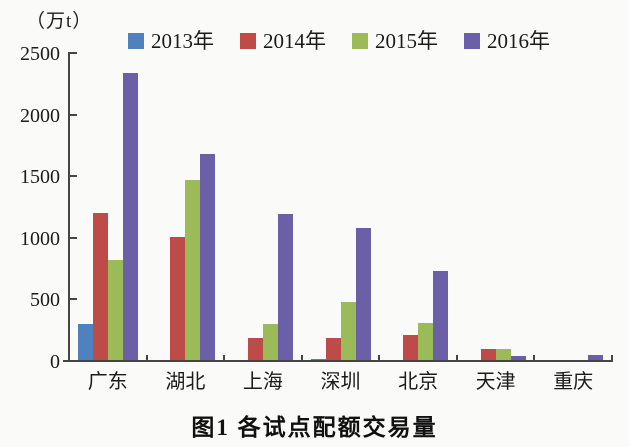 The height and width of the screenshot is (447, 629). I want to click on x-axis-line, so click(338, 361).